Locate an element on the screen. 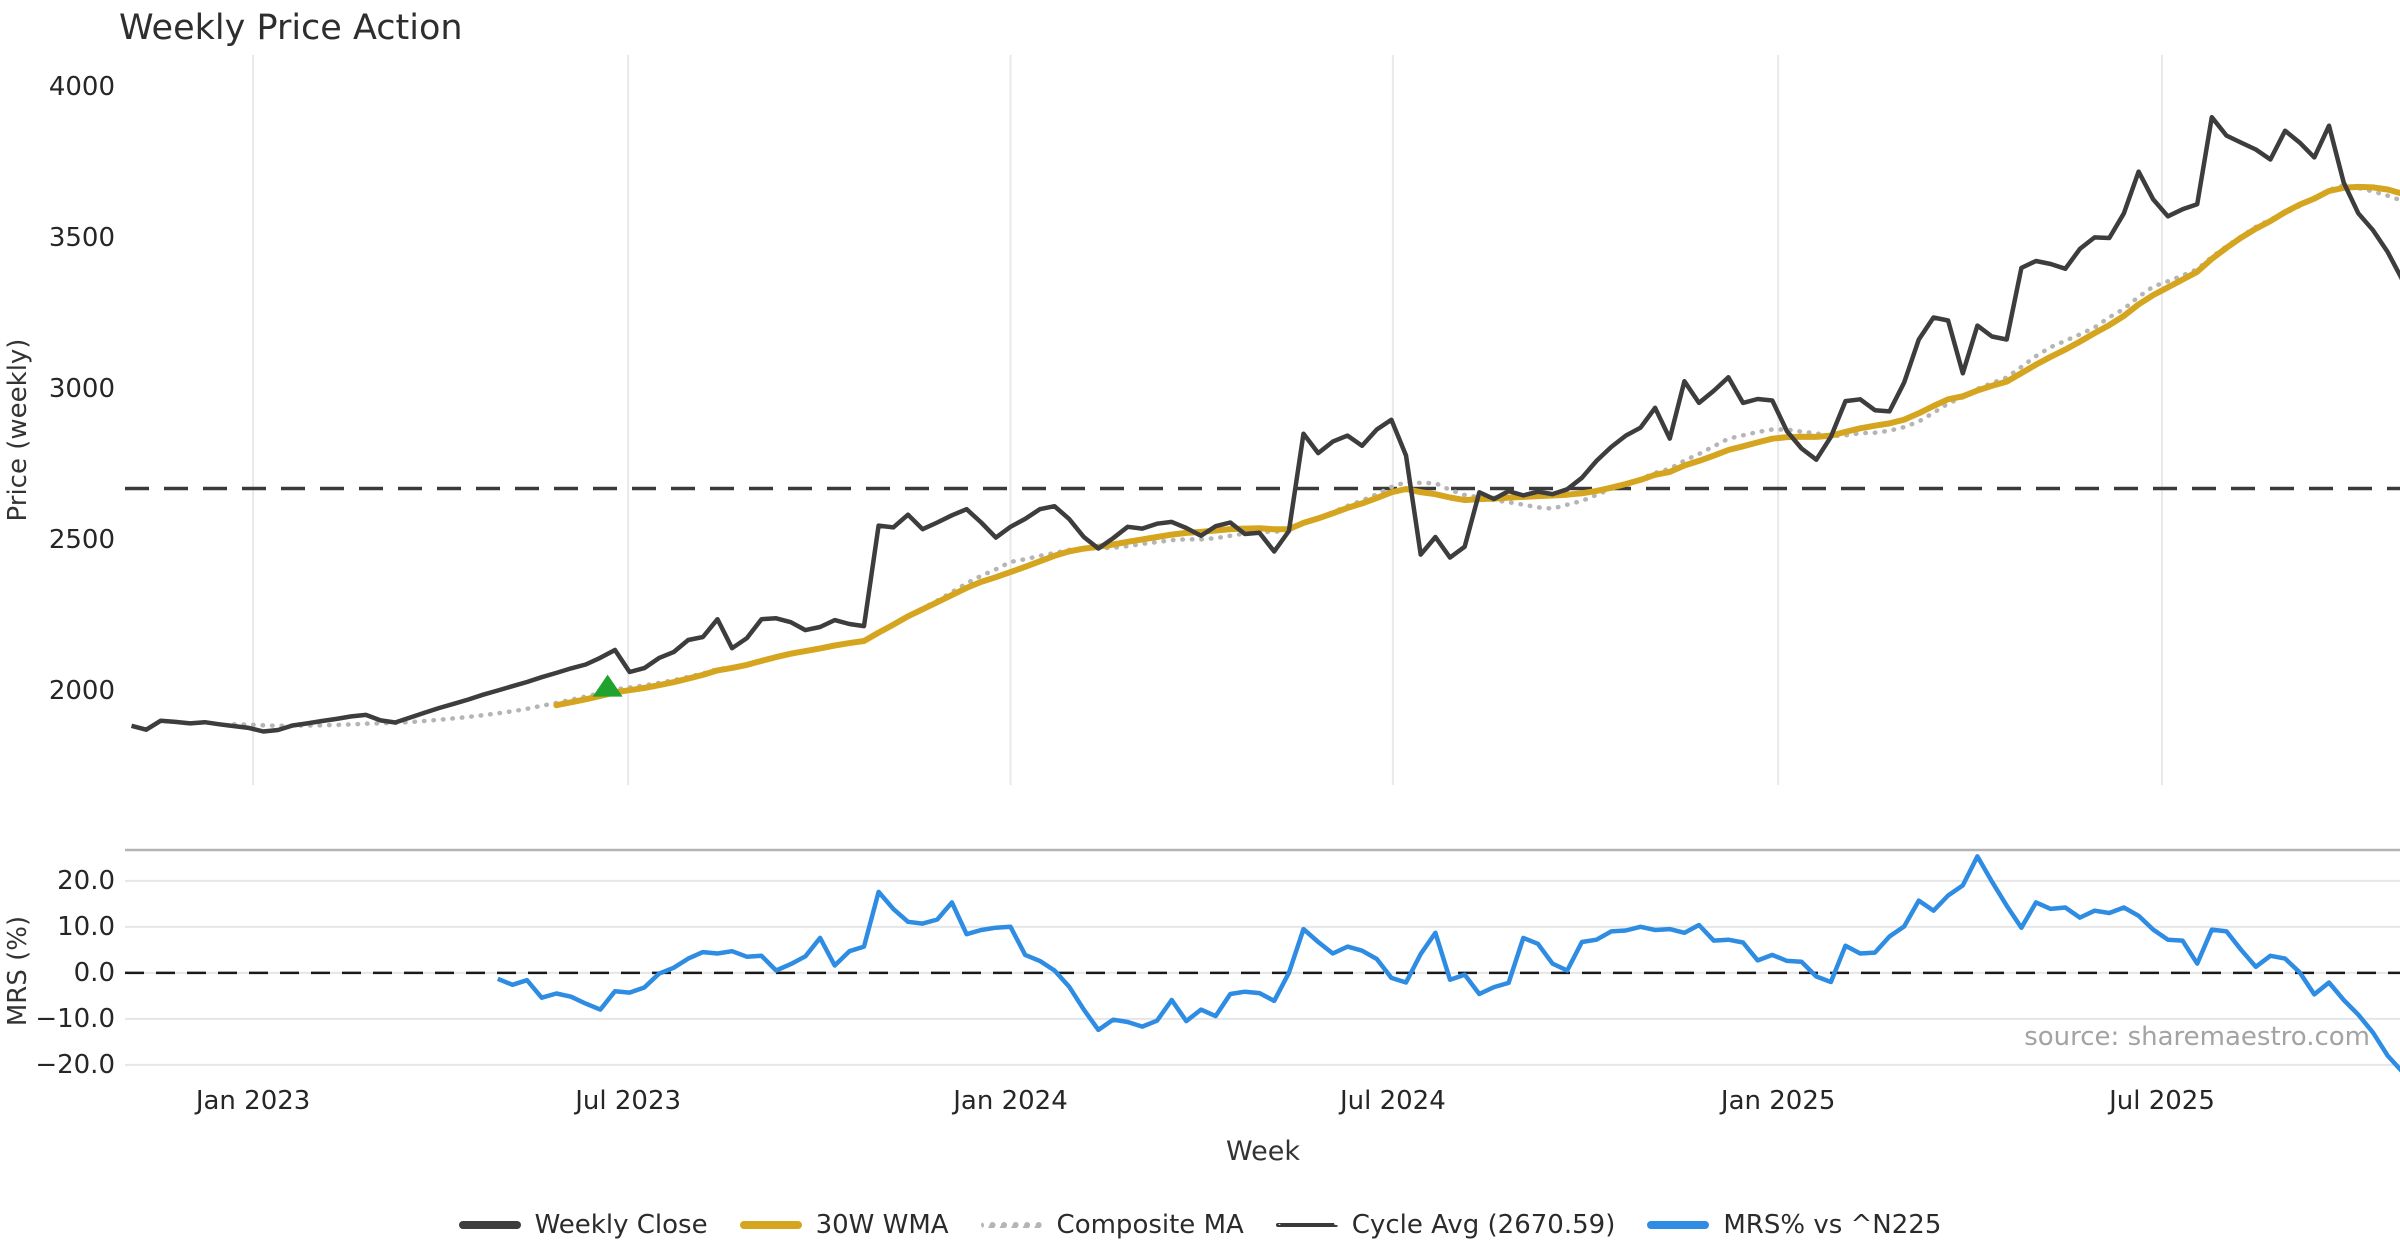 The width and height of the screenshot is (2400, 1260). x-tick-label: Jul 2025 is located at coordinates (2162, 1101).